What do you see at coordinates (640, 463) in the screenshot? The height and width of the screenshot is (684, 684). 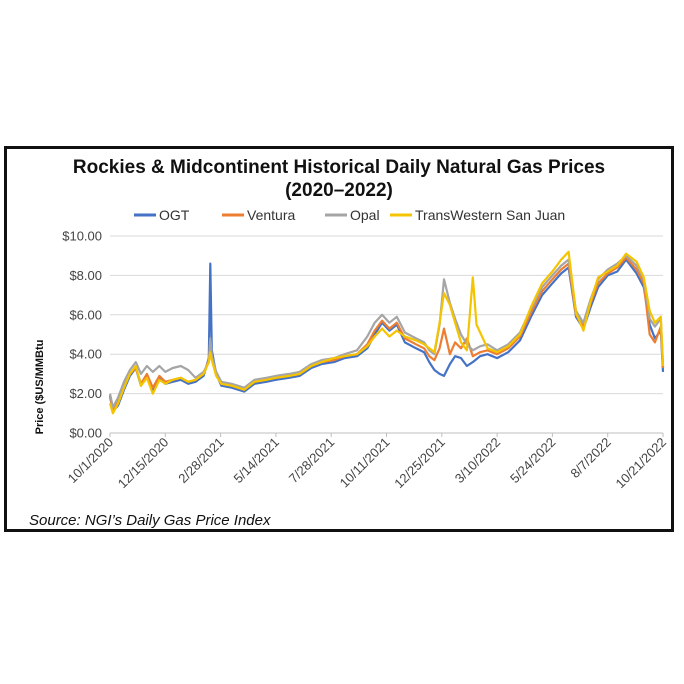 I see `x-tick-label: 10/21/2022` at bounding box center [640, 463].